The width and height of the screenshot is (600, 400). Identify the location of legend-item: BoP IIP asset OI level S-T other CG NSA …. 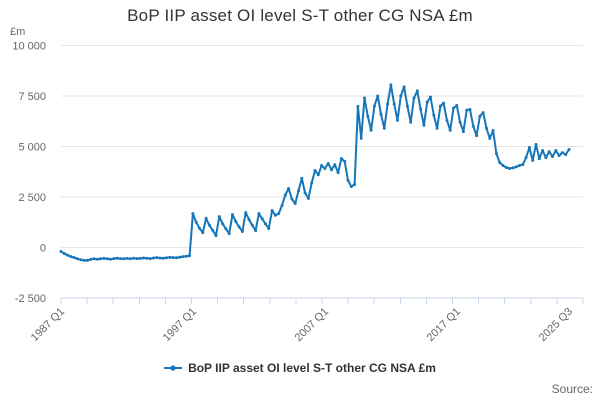
(300, 368).